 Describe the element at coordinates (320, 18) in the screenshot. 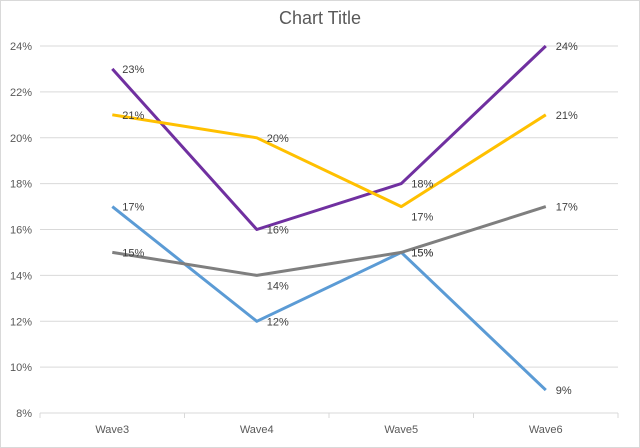

I see `chart-title: Chart Title` at that location.